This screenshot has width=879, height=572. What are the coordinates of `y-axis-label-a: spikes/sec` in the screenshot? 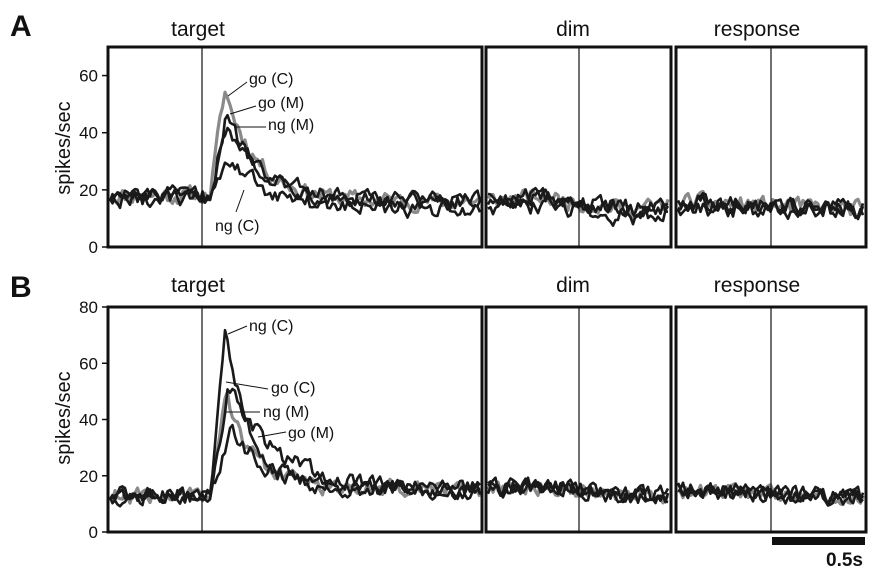 It's located at (64, 147).